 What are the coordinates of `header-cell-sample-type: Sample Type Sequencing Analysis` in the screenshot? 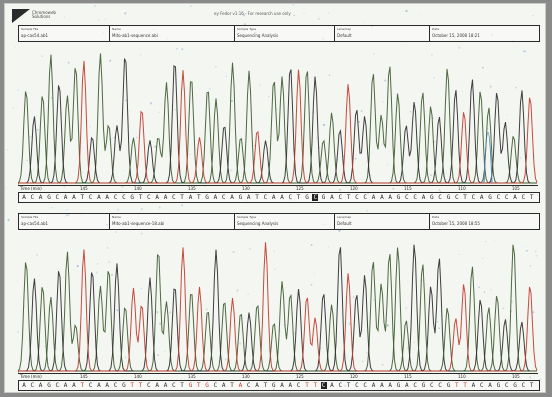 It's located at (284, 221).